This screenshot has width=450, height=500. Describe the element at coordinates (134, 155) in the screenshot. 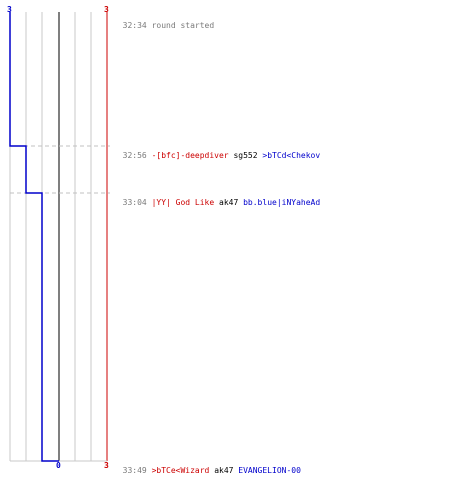

I see `event-time: 32:56` at that location.